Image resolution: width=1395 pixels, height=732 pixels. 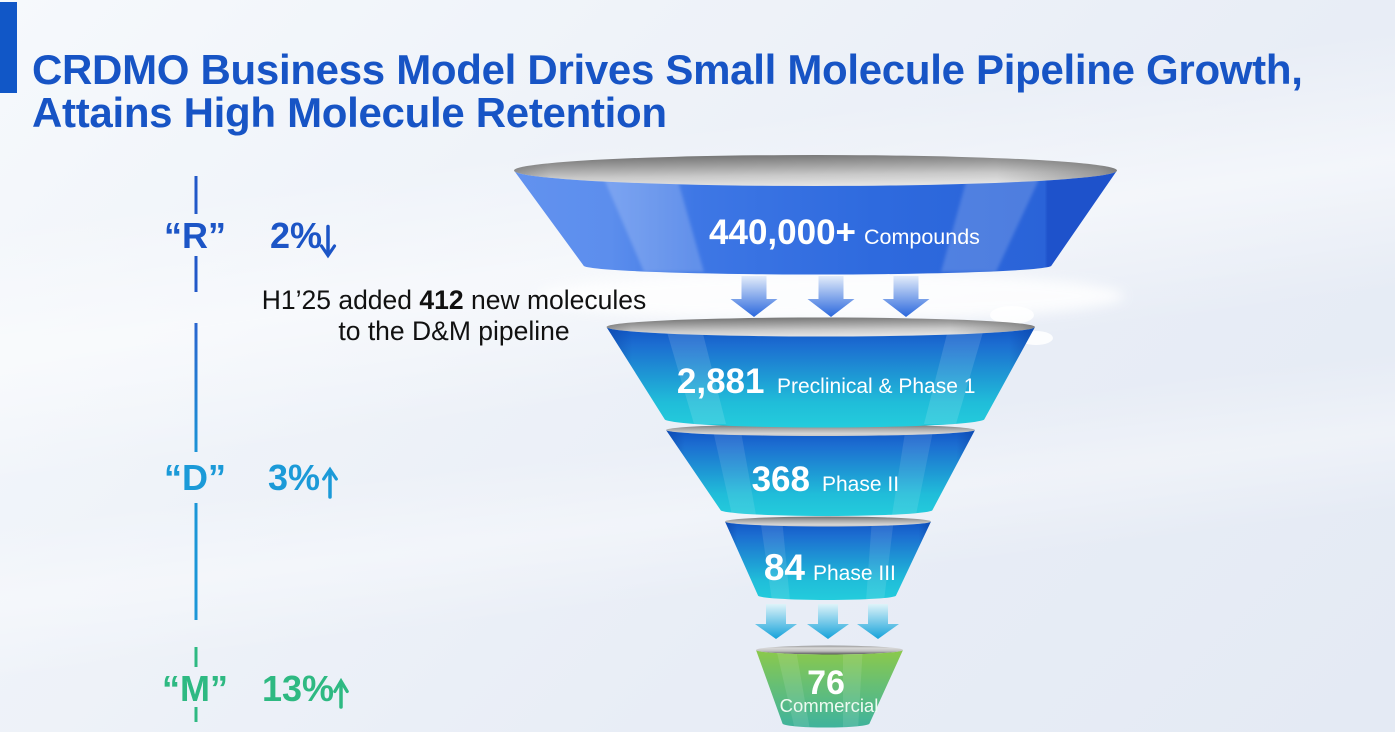 What do you see at coordinates (826, 683) in the screenshot?
I see `svg-text: 76` at bounding box center [826, 683].